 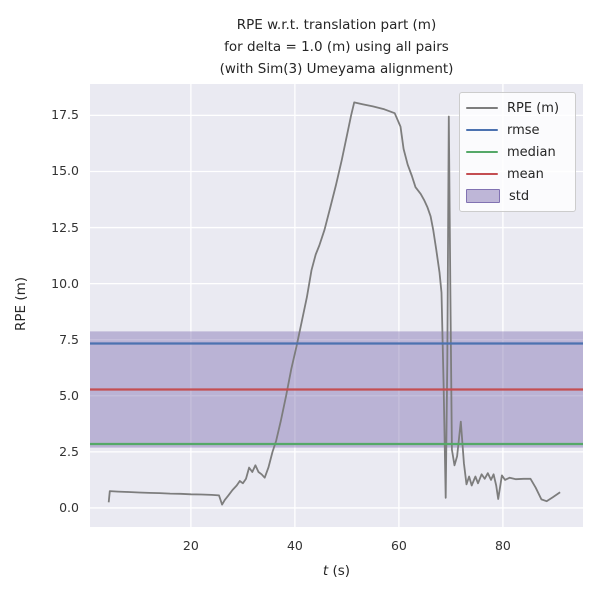 I want to click on rpe-line-swatch, so click(x=482, y=108).